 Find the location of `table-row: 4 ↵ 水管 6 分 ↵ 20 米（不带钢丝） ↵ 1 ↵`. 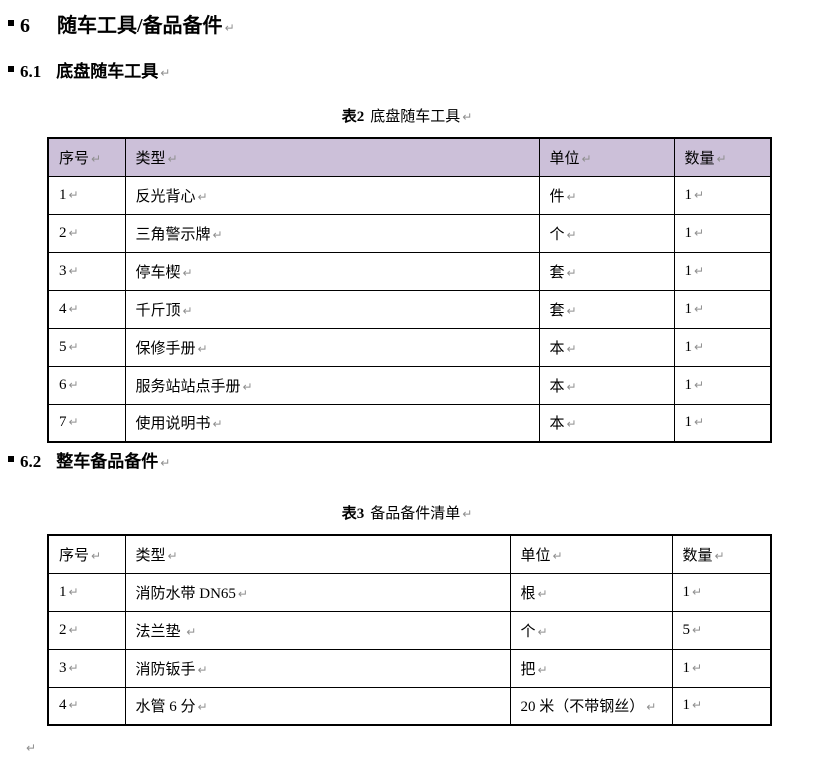

table-row: 4 ↵ 水管 6 分 ↵ 20 米（不带钢丝） ↵ 1 ↵ is located at coordinates (409, 706).